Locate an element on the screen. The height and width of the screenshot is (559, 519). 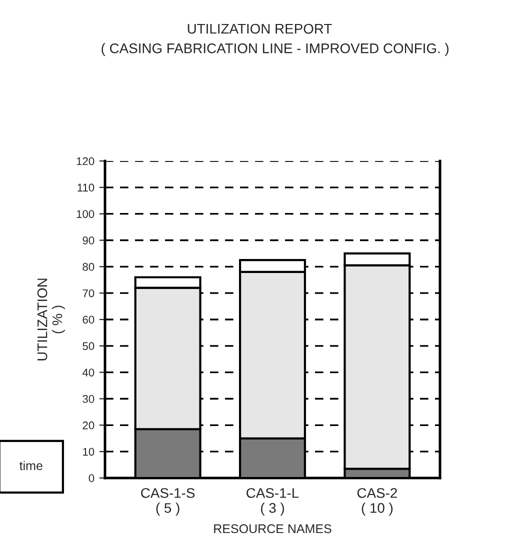
chart-title: UTILIZATION REPORT is located at coordinates (260, 29).